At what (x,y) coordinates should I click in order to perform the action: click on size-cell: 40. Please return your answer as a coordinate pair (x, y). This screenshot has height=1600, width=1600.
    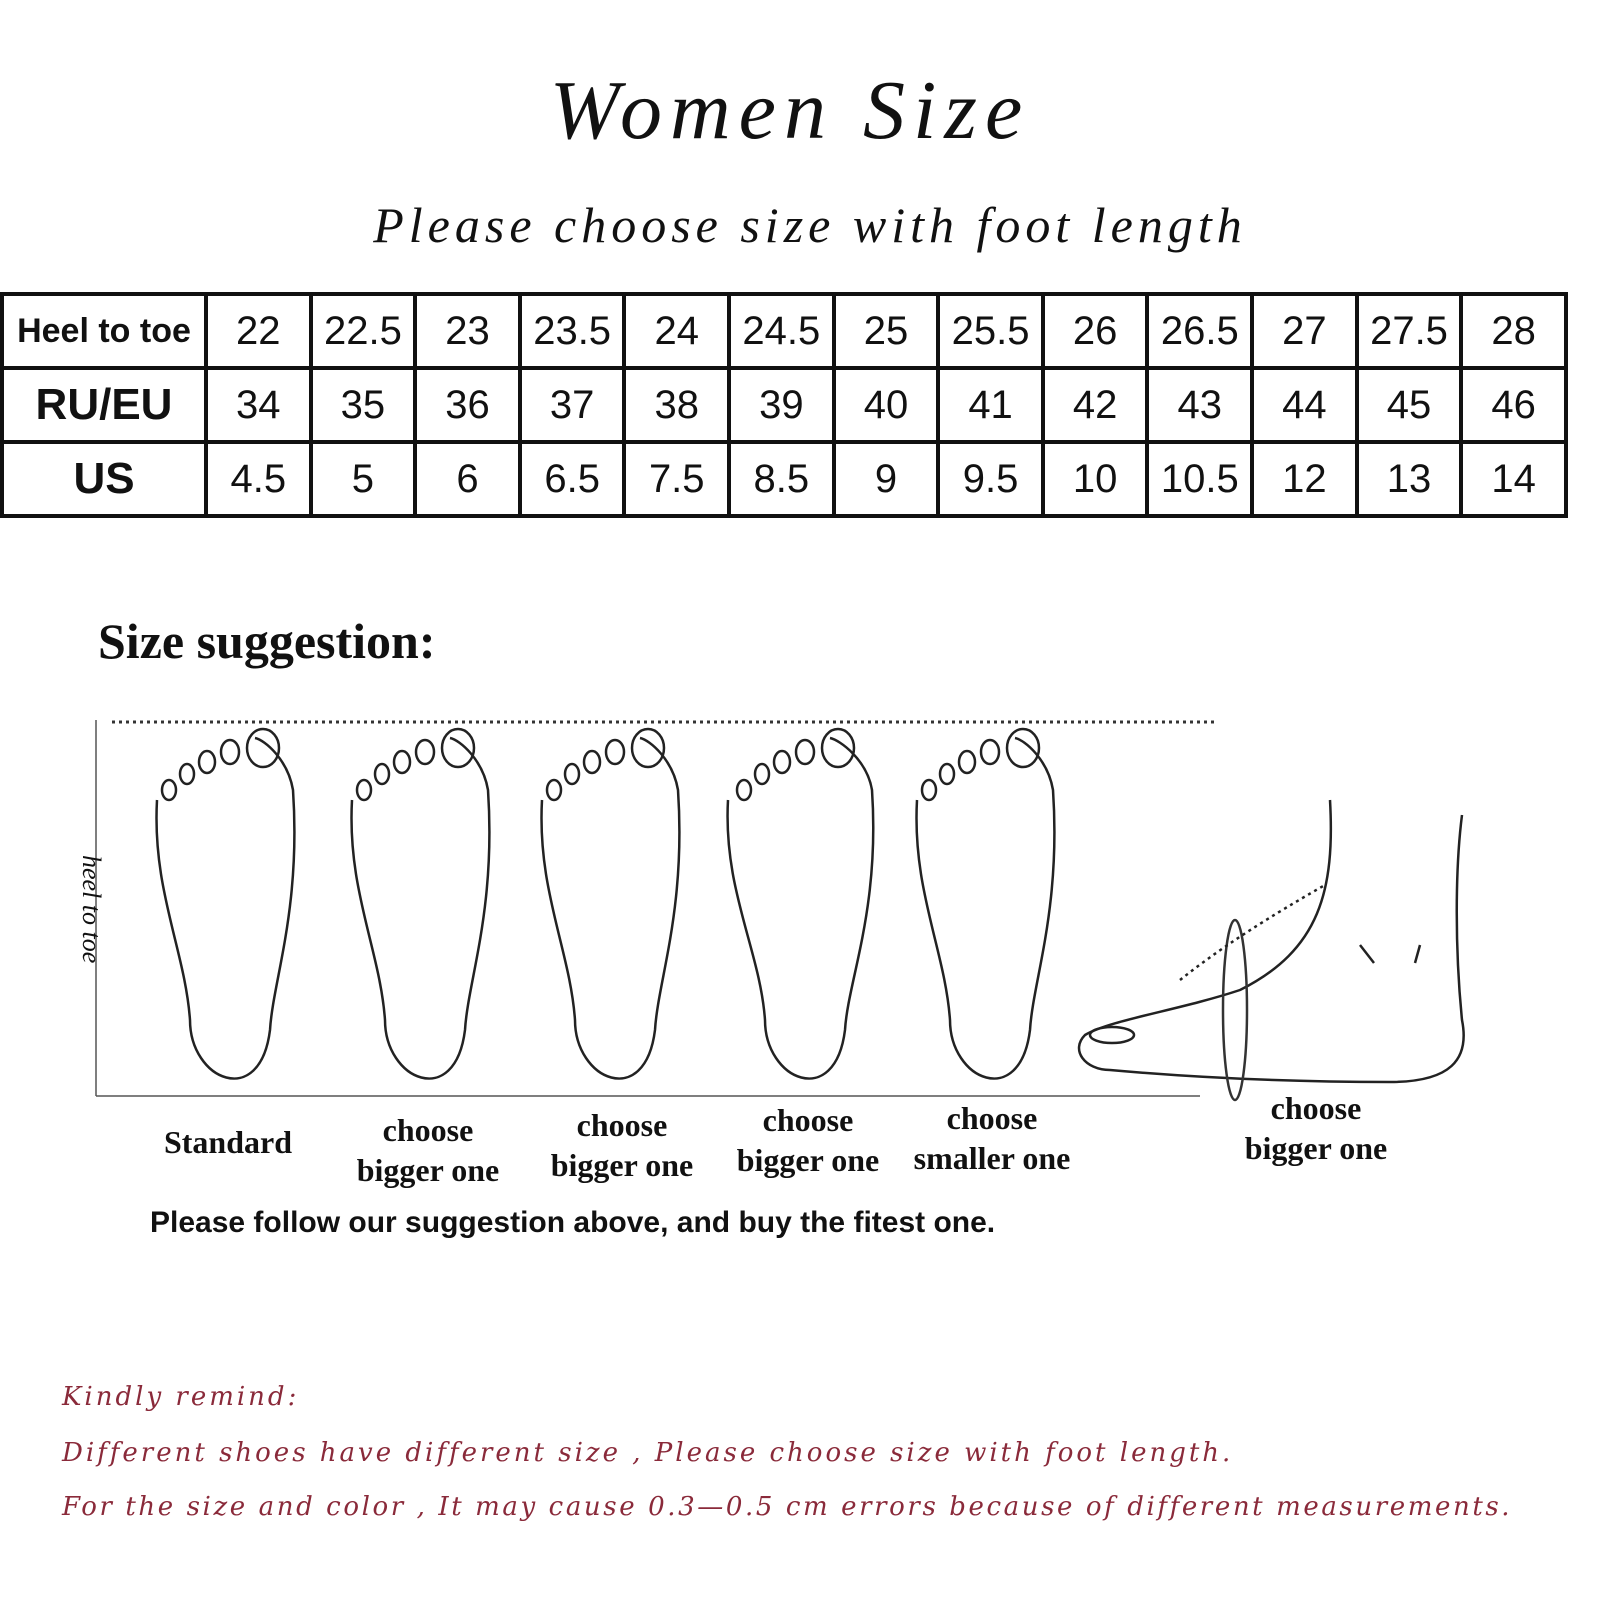
    Looking at the image, I should click on (886, 405).